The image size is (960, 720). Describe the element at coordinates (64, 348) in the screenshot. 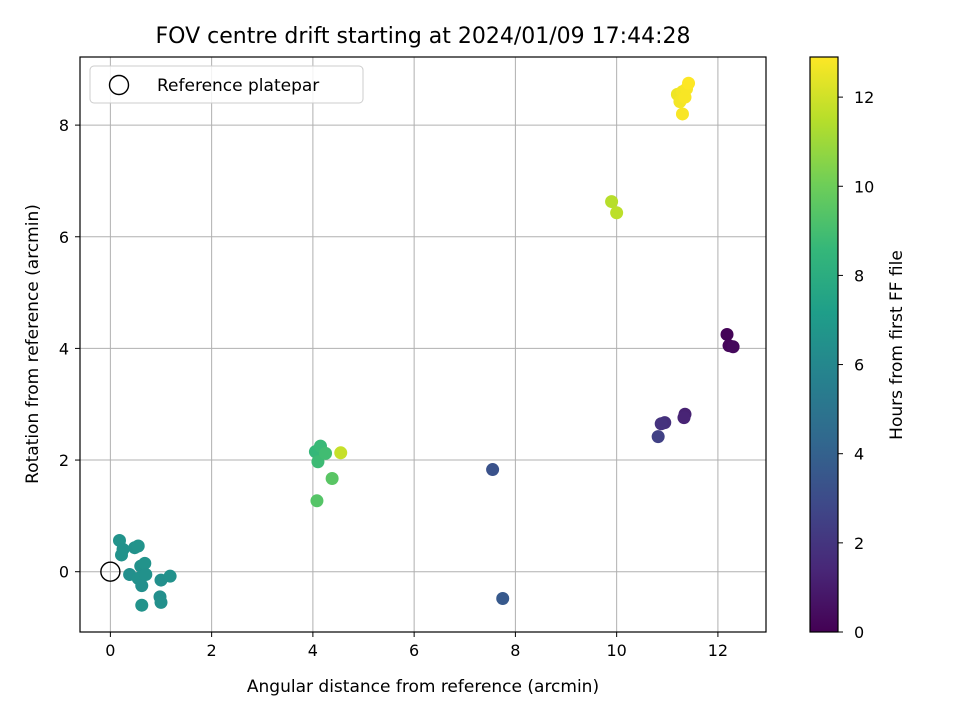

I see `y-tick-label: 4` at that location.